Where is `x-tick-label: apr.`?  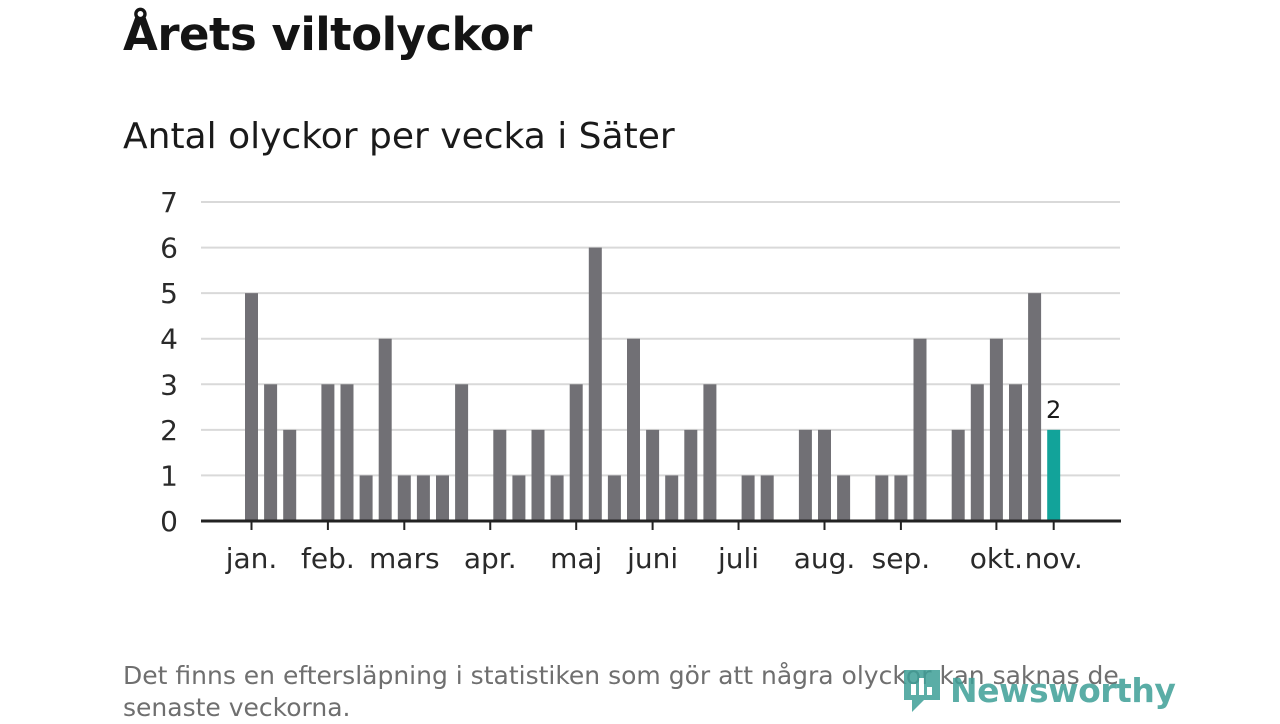 x-tick-label: apr. is located at coordinates (490, 558).